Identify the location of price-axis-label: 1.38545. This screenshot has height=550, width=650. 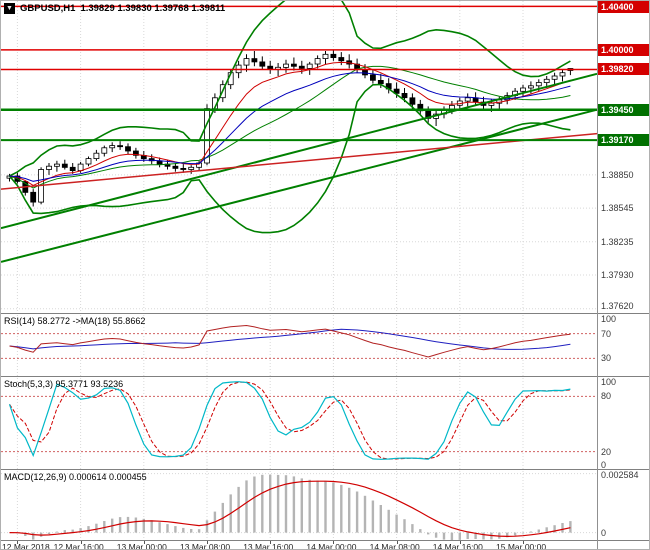
(617, 208).